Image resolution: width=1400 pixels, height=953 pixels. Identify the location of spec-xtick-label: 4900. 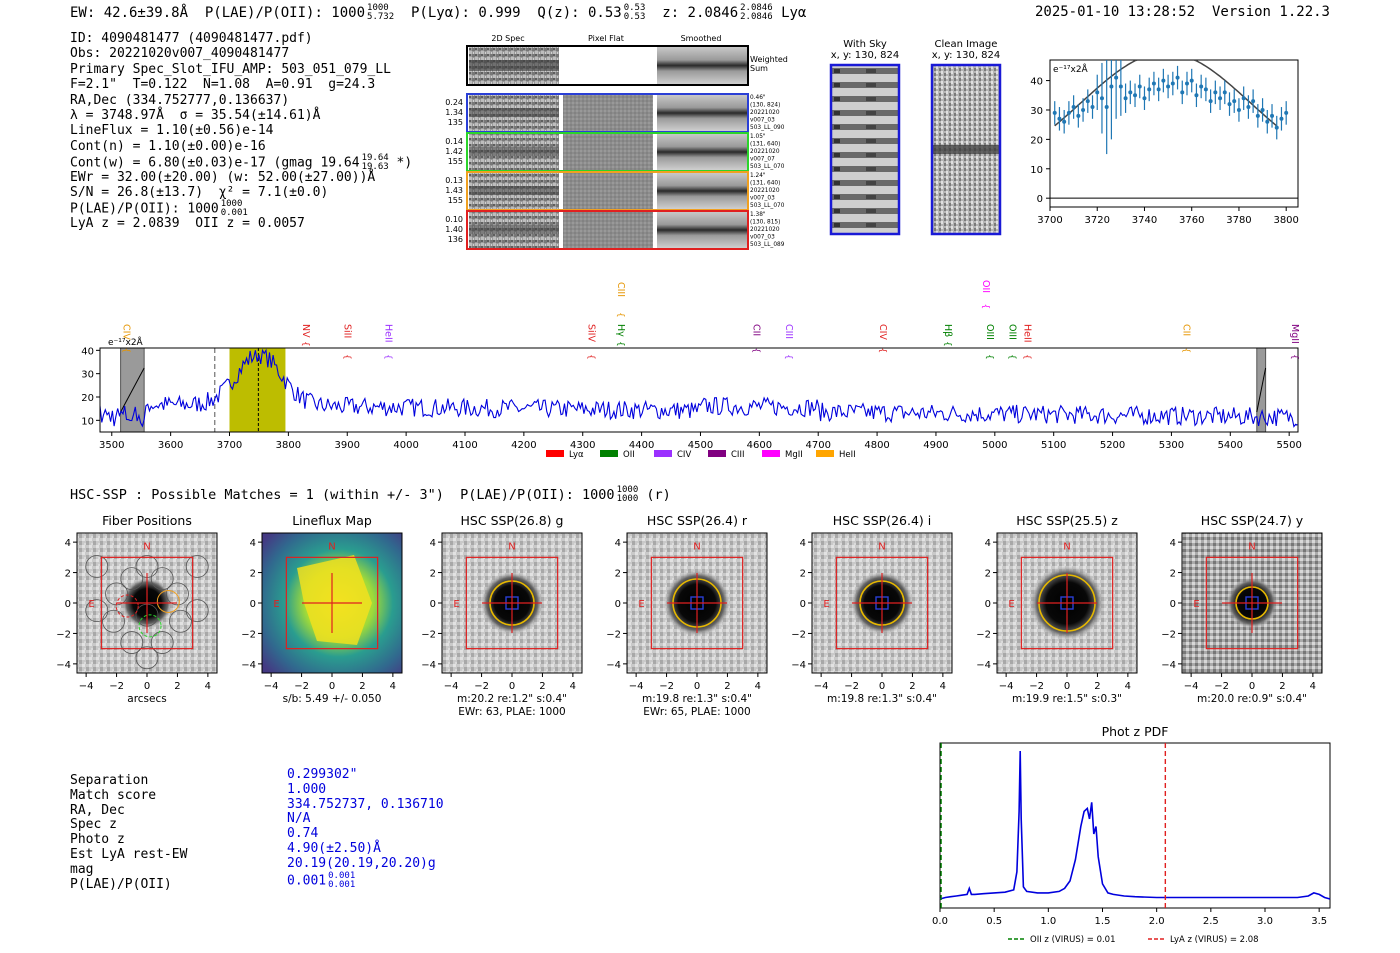
(935, 445).